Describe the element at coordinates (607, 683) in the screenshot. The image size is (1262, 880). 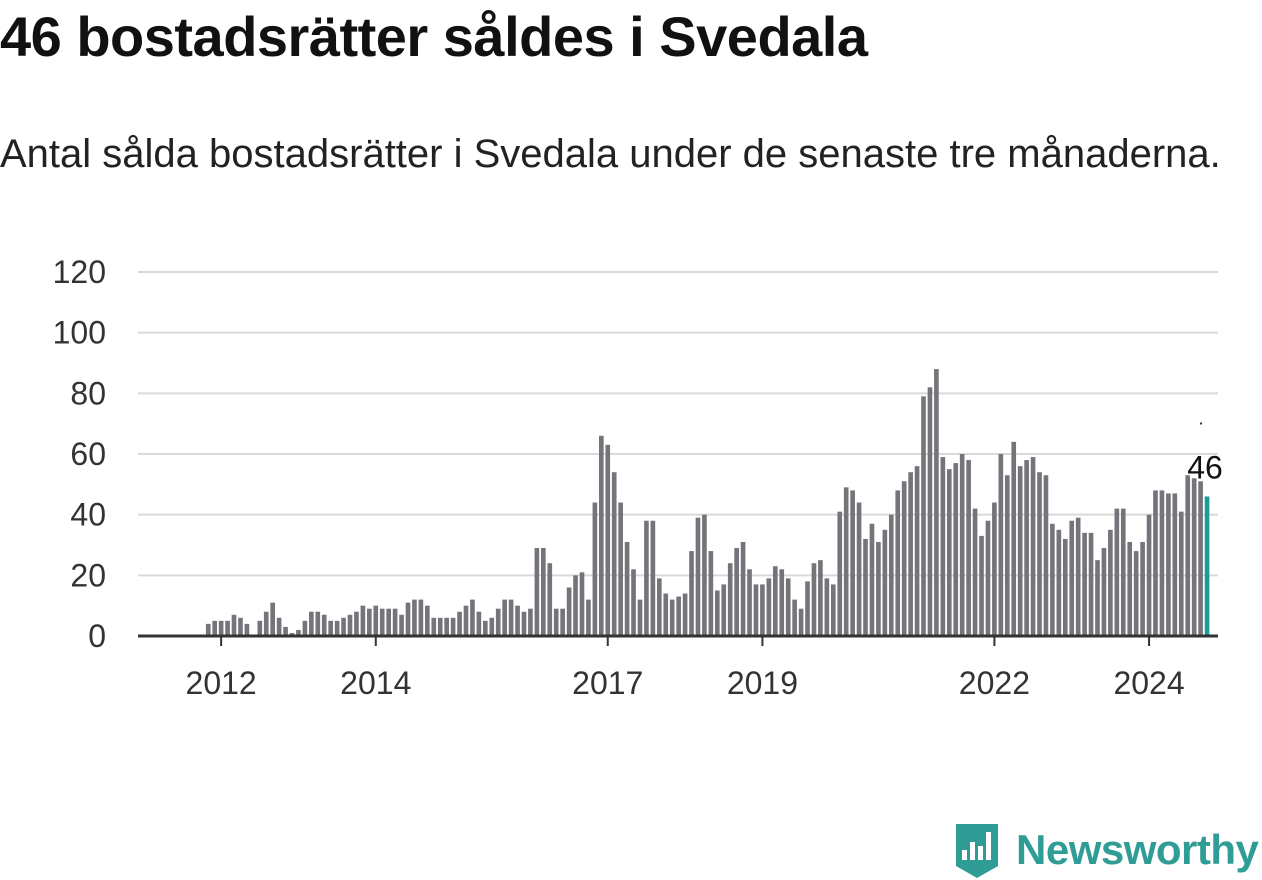
I see `x-tick-label: 2017` at that location.